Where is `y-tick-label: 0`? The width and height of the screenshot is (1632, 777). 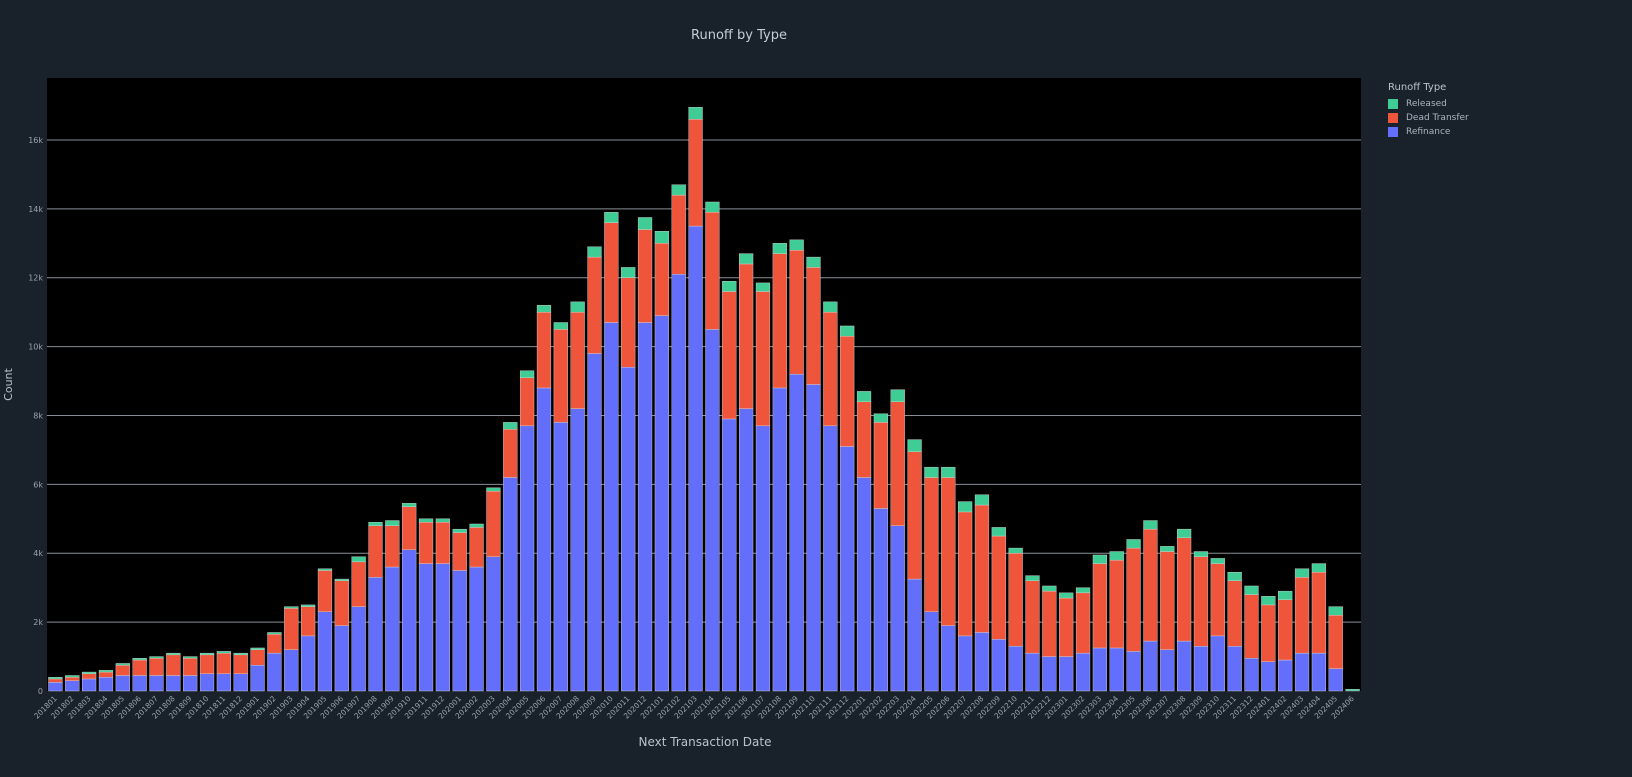 y-tick-label: 0 is located at coordinates (40, 691).